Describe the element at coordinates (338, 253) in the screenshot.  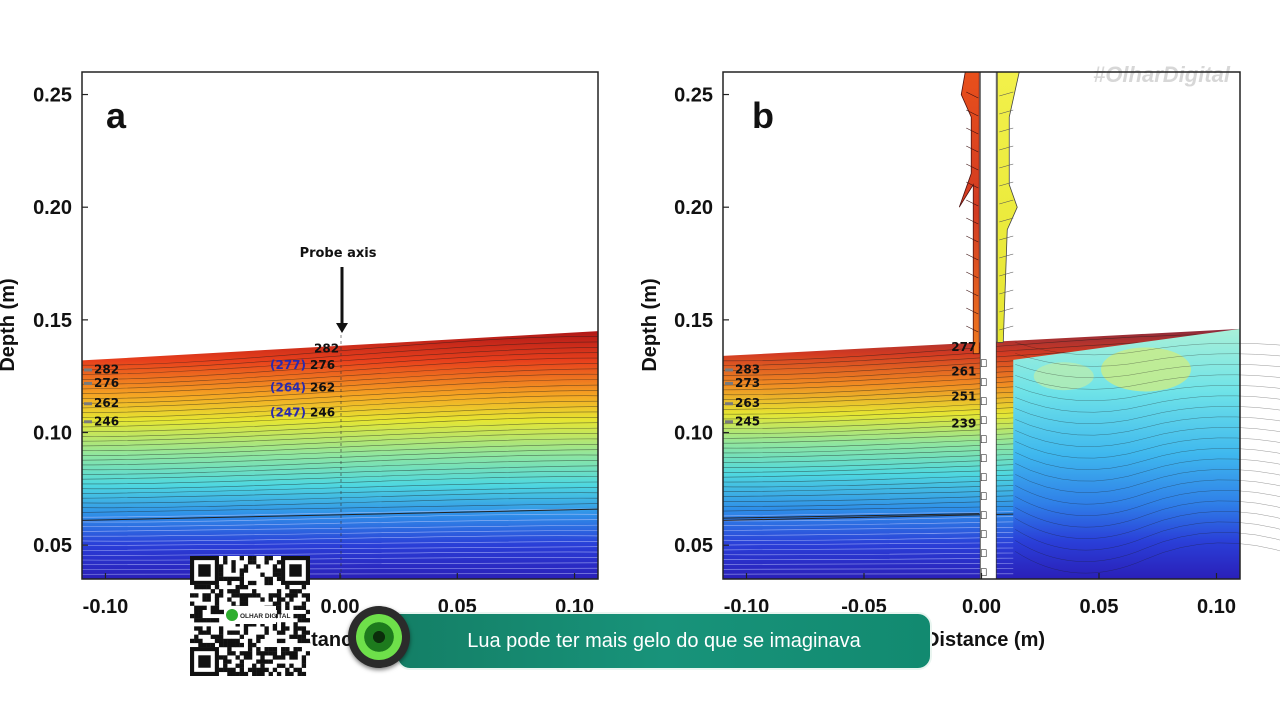
I see `probe-axis-label: Probe axis` at that location.